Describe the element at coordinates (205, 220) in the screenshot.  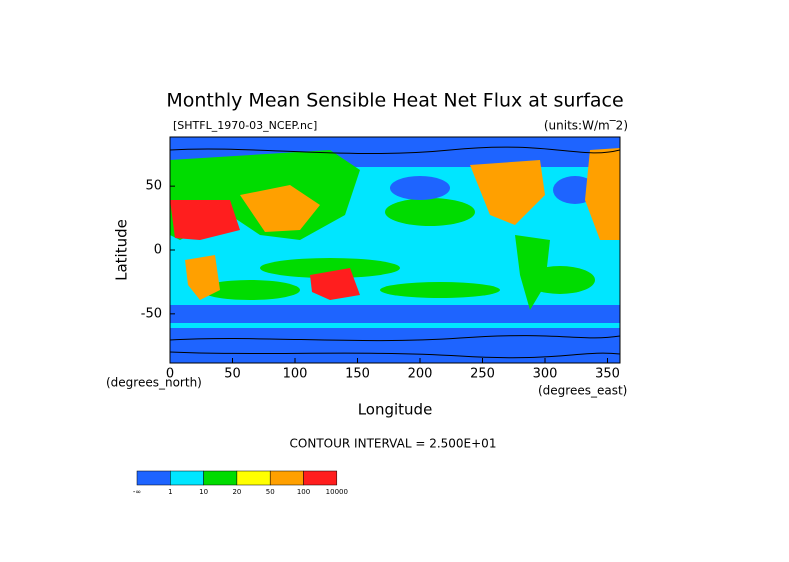
I see `sahara` at that location.